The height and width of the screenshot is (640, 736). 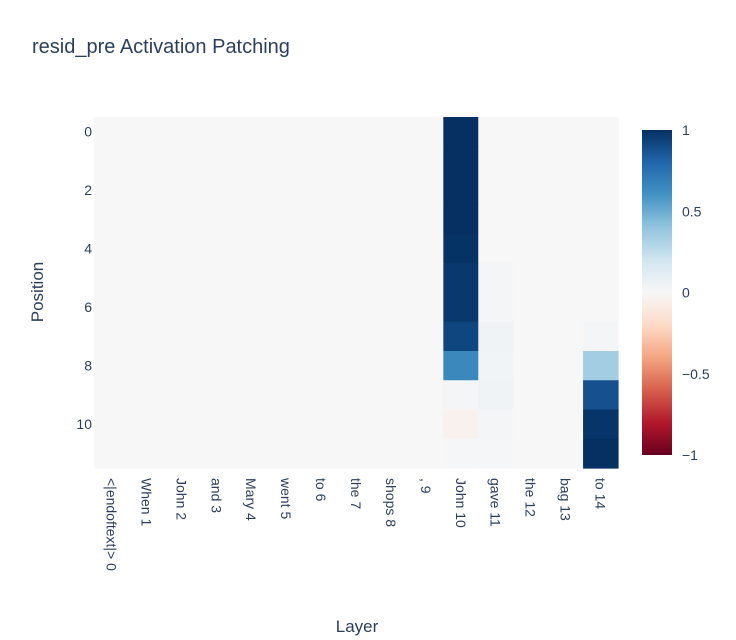 What do you see at coordinates (357, 626) in the screenshot?
I see `x-axis-label: Layer` at bounding box center [357, 626].